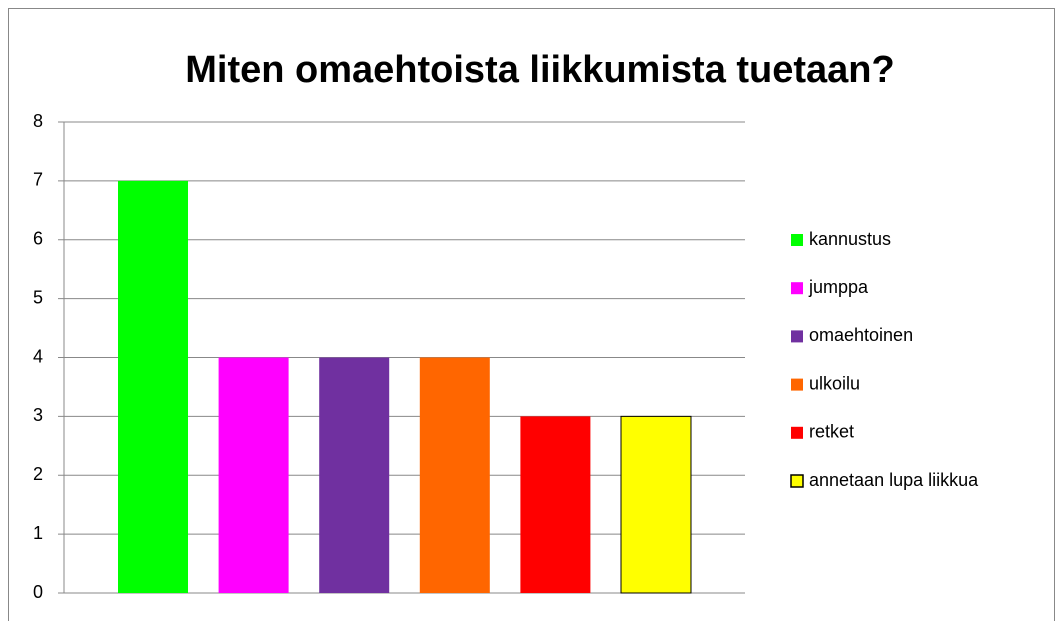  Describe the element at coordinates (38, 474) in the screenshot. I see `y-tick-label: 2` at that location.